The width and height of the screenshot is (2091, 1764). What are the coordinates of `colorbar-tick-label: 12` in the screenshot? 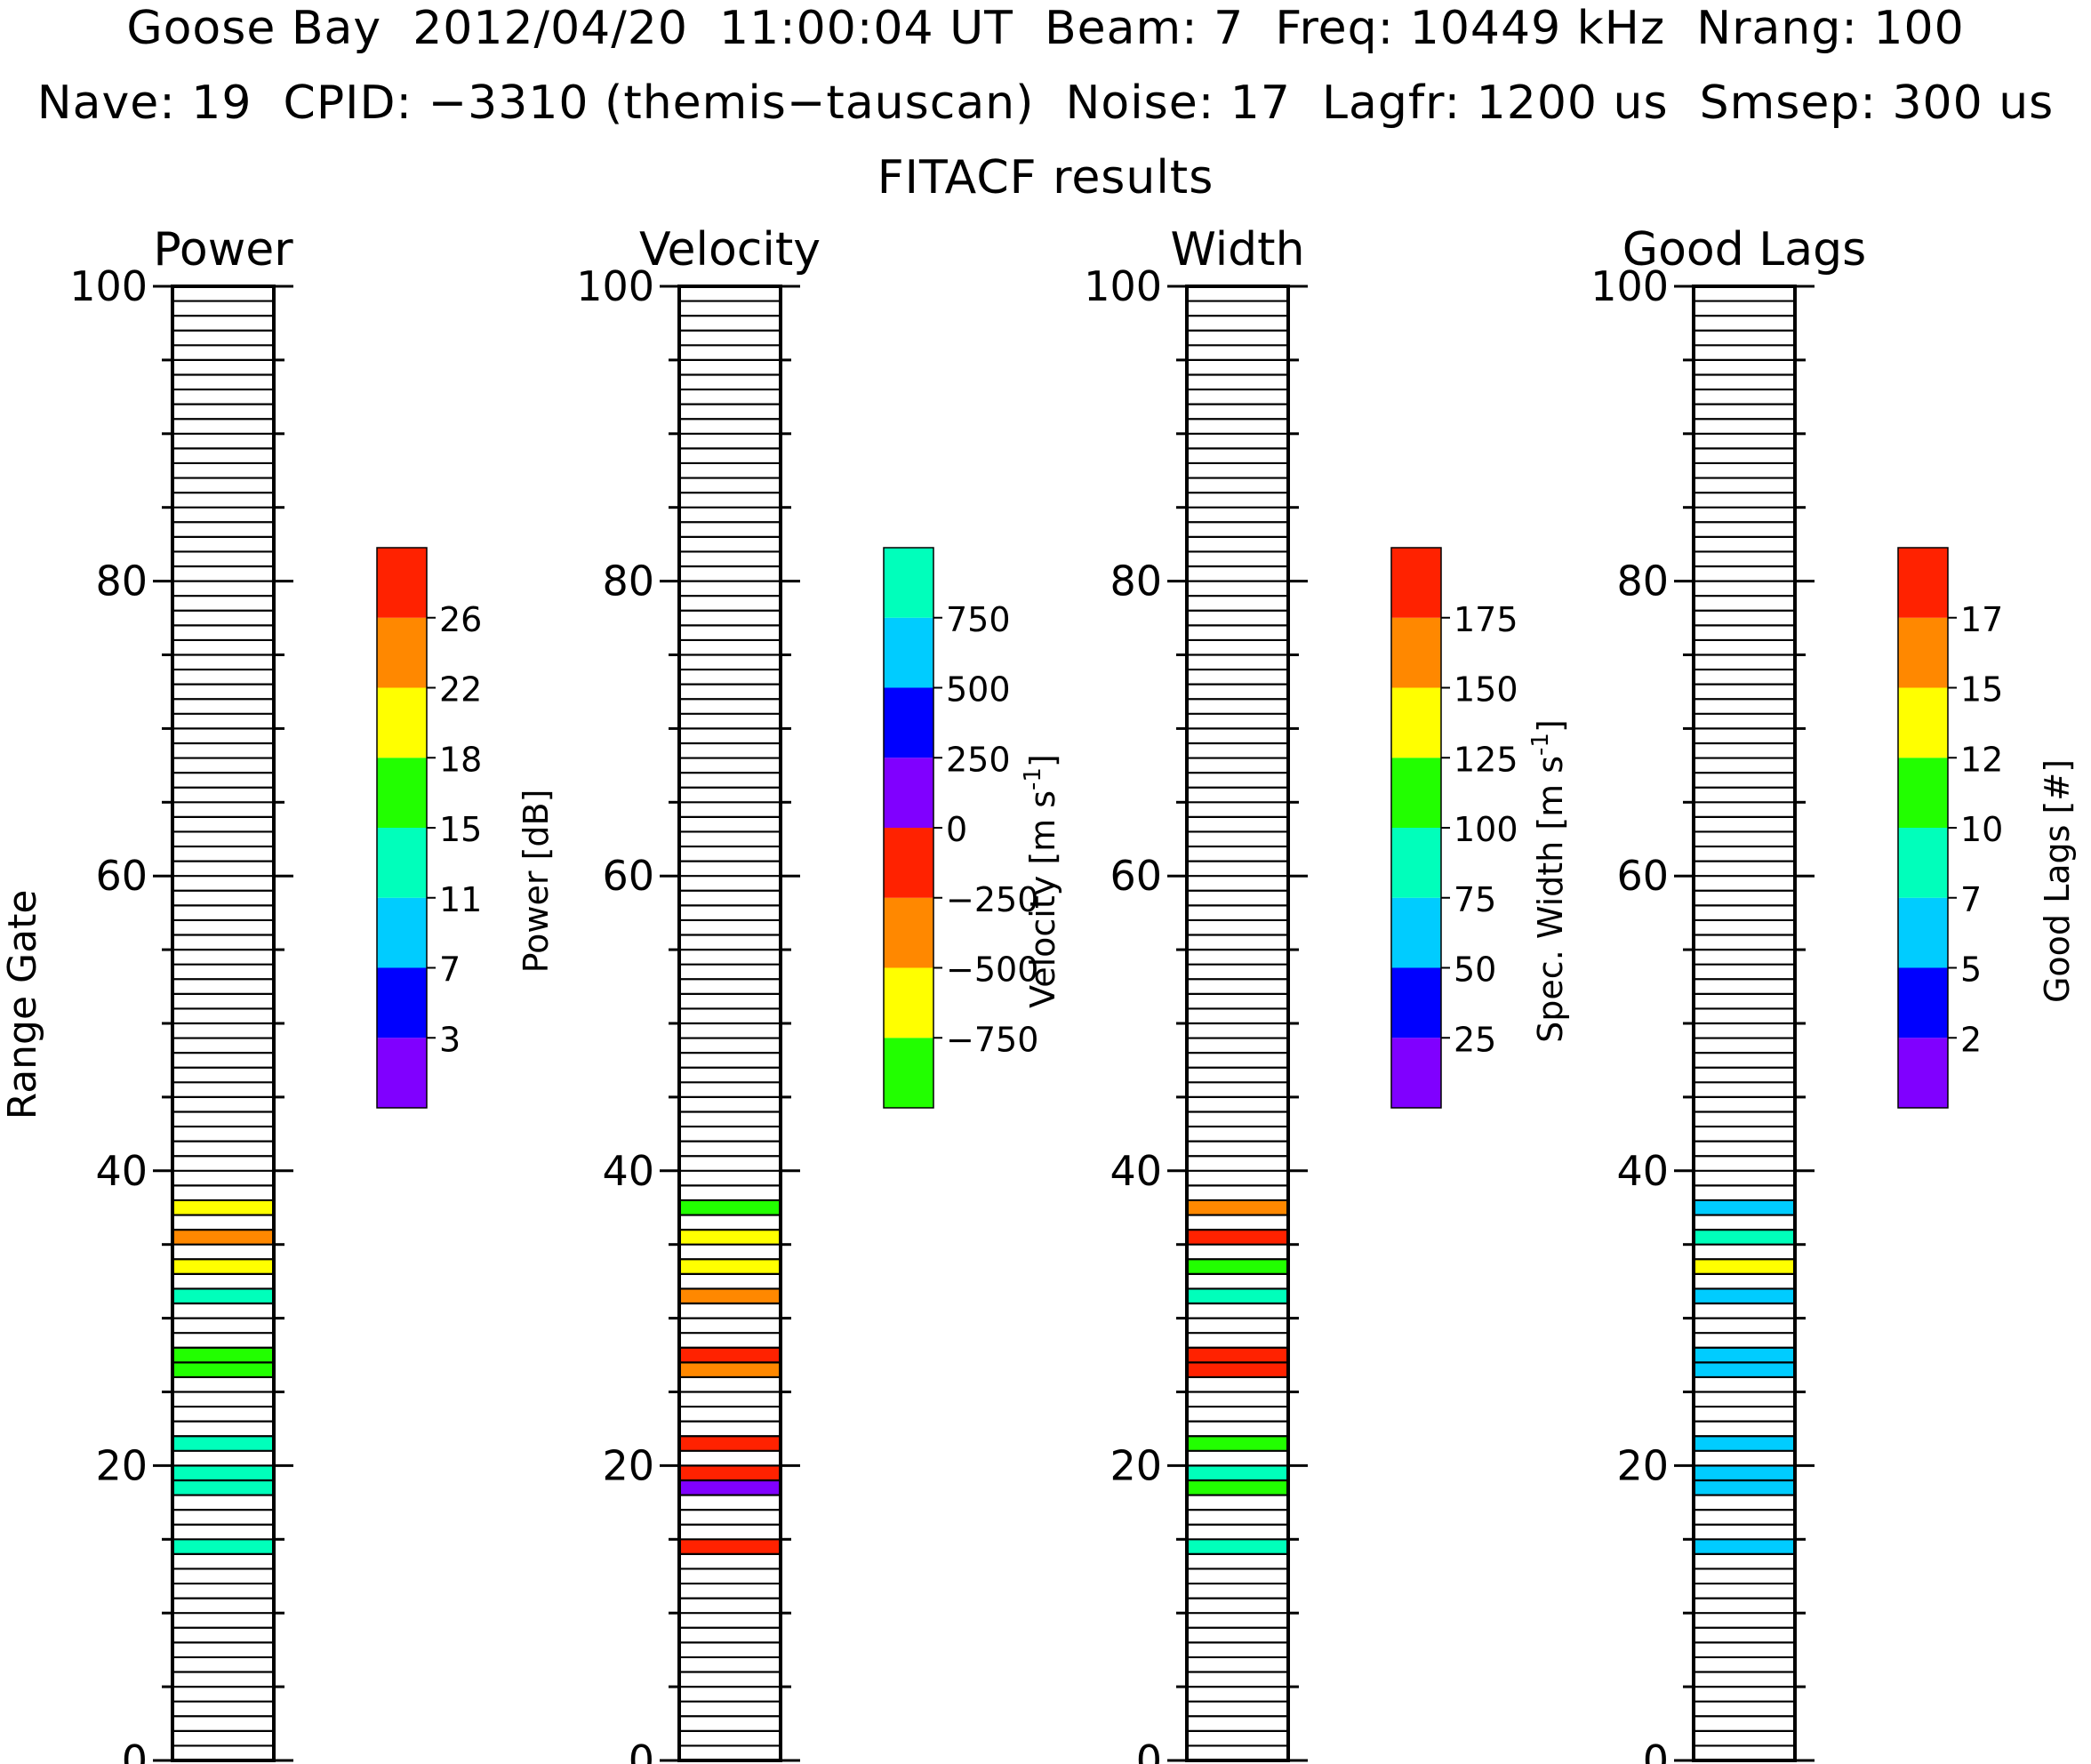 It's located at (1981, 760).